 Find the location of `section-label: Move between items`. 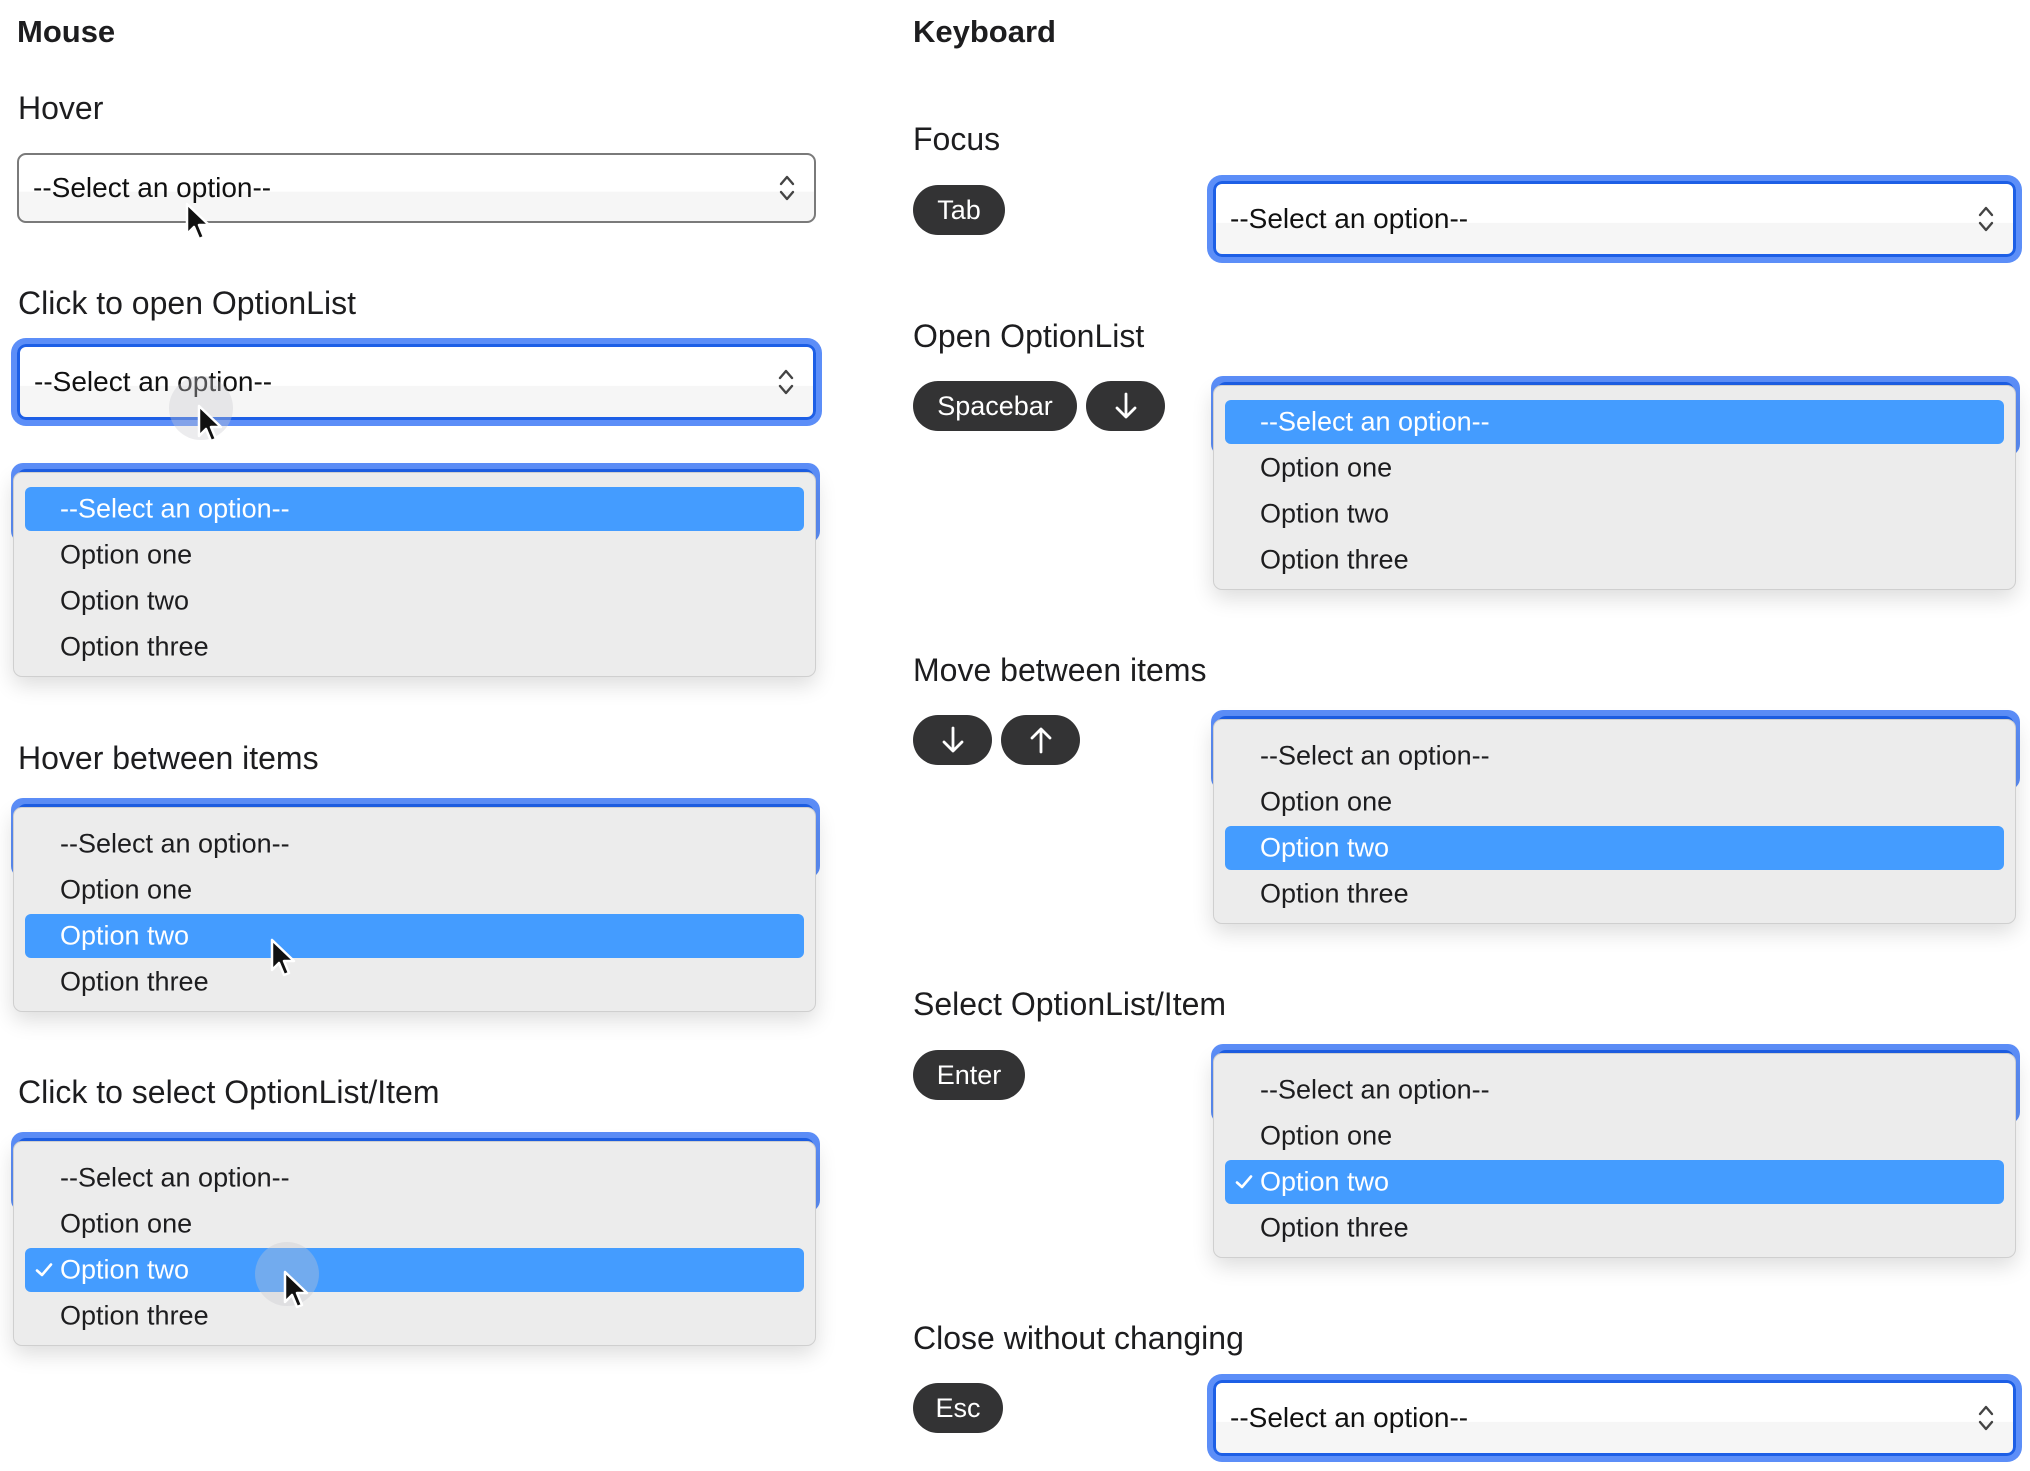

section-label: Move between items is located at coordinates (1060, 670).